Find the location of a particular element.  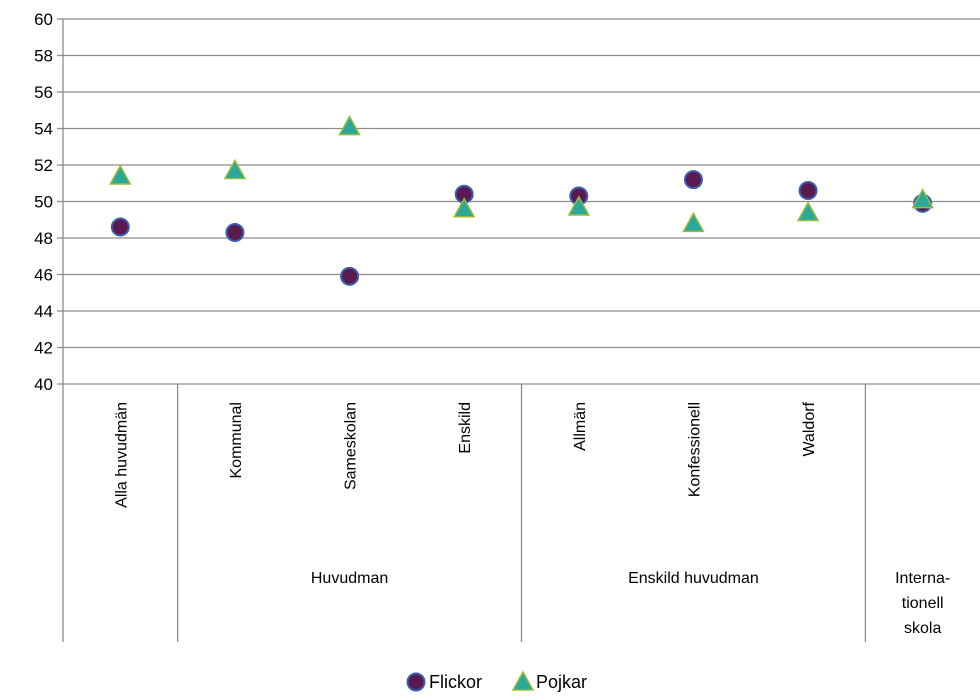

y-tick-label: 58 is located at coordinates (43, 56).